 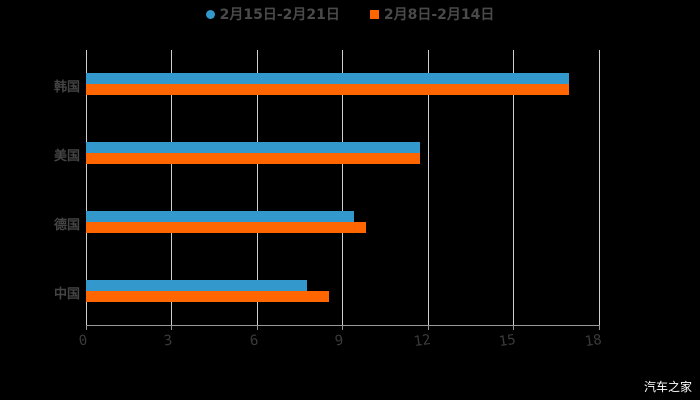 What do you see at coordinates (66, 225) in the screenshot?
I see `category-label-germany: 德国` at bounding box center [66, 225].